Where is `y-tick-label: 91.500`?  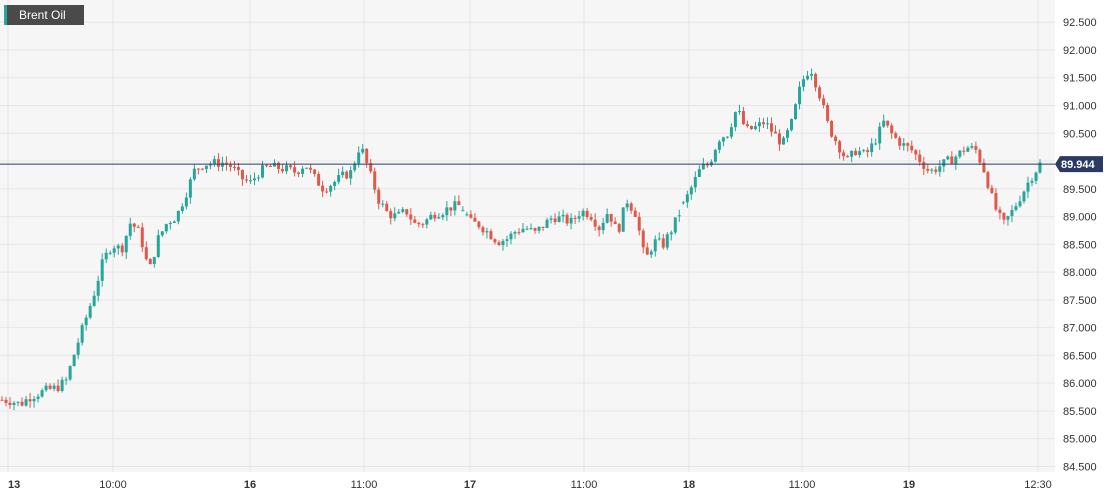 y-tick-label: 91.500 is located at coordinates (1080, 79).